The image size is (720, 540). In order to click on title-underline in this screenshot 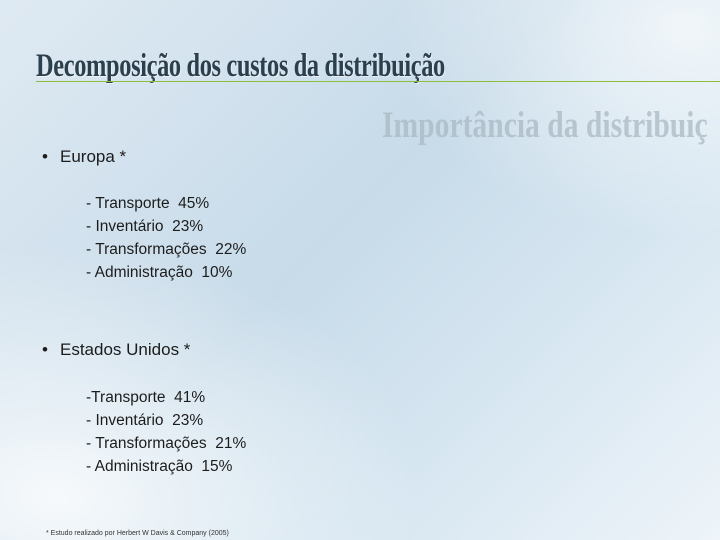, I will do `click(378, 81)`.